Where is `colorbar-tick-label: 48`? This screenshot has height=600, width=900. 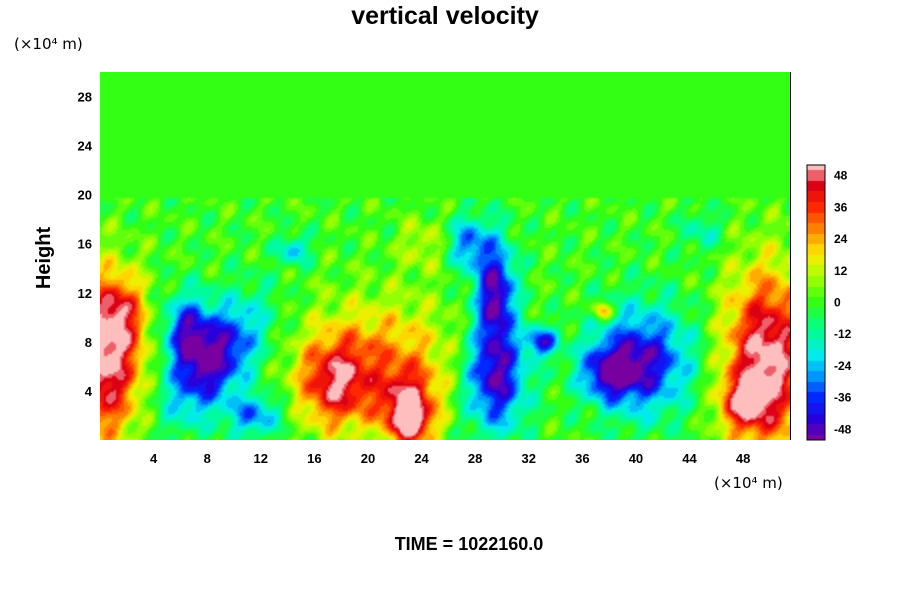
colorbar-tick-label: 48 is located at coordinates (841, 176).